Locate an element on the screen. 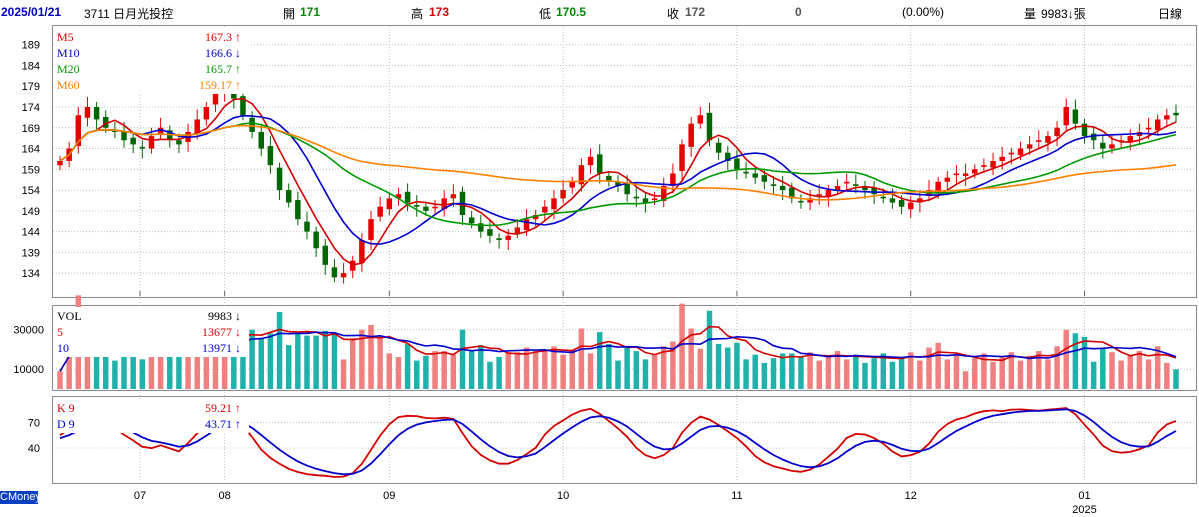 The width and height of the screenshot is (1199, 517). price-y-tick: 164 is located at coordinates (31, 150).